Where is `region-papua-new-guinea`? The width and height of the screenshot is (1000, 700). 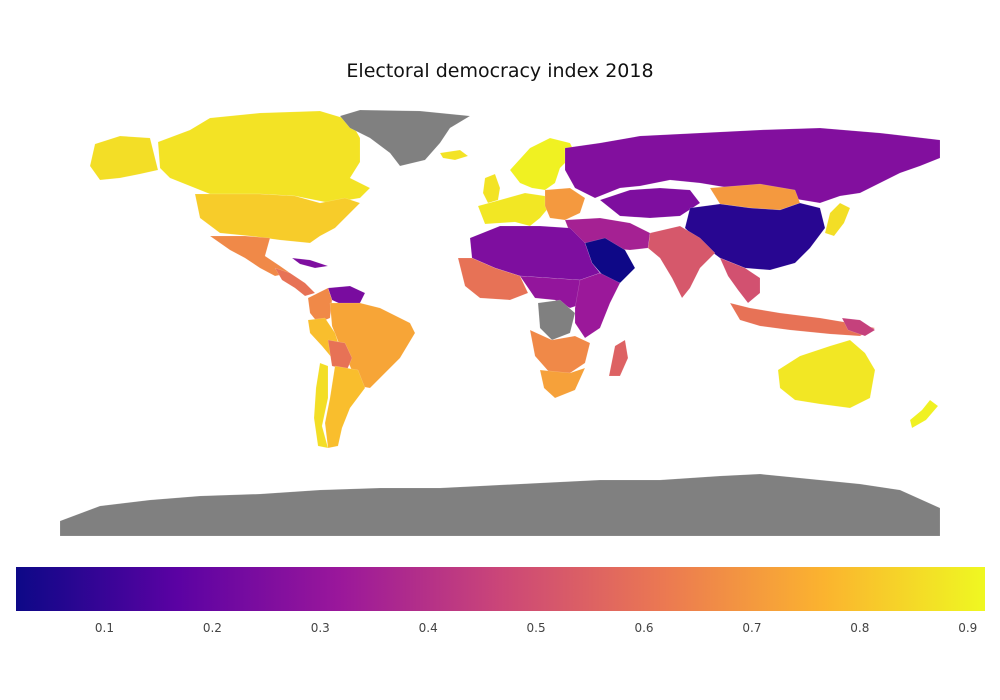 region-papua-new-guinea is located at coordinates (858, 327).